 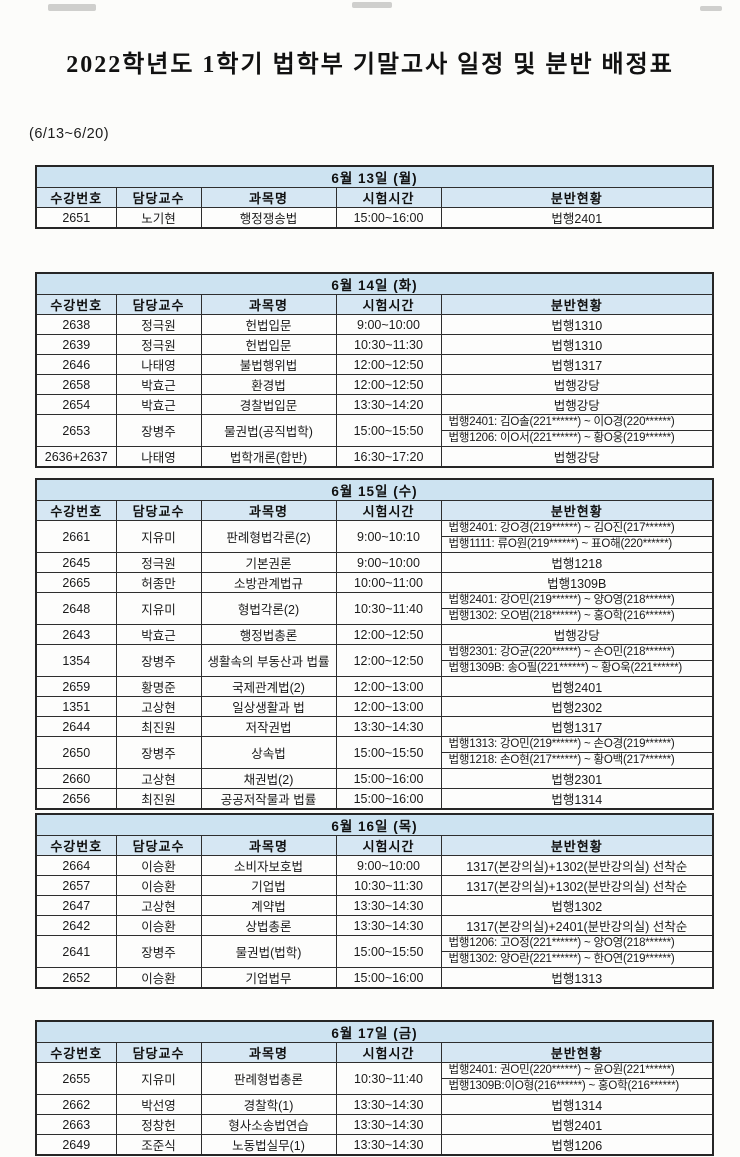 I want to click on day-title: 6월 17일 (금), so click(x=374, y=1031).